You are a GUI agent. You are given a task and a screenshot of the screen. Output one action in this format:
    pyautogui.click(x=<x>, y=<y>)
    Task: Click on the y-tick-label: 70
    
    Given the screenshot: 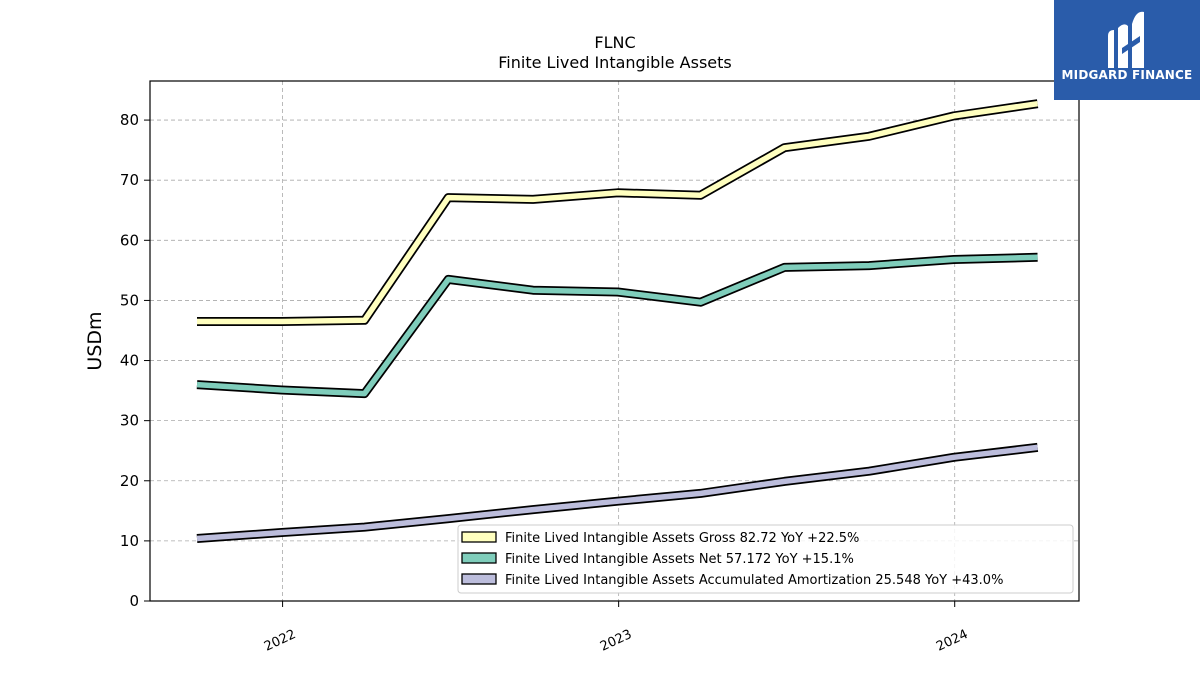 What is the action you would take?
    pyautogui.click(x=129, y=180)
    